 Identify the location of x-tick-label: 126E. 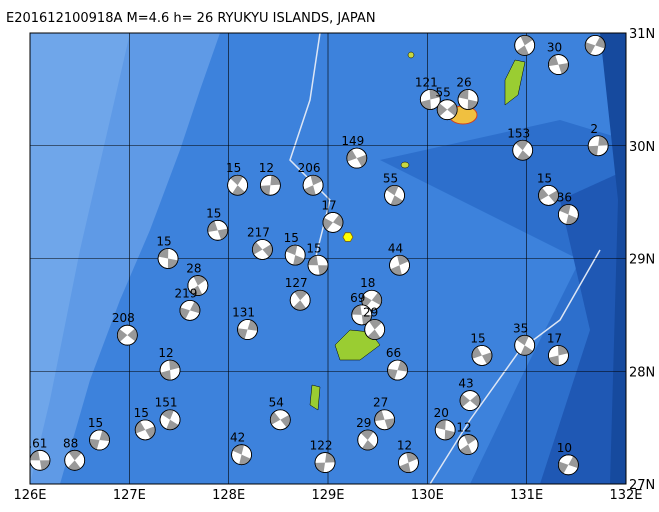
(29, 495).